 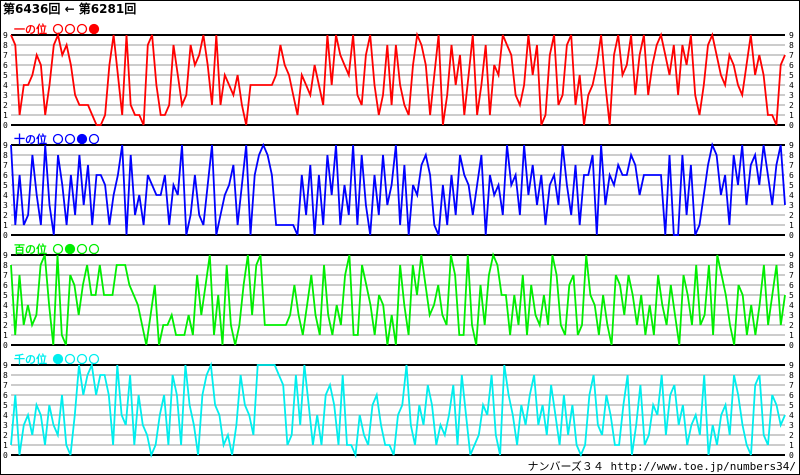 I want to click on series-label: 百の位, so click(x=30, y=249).